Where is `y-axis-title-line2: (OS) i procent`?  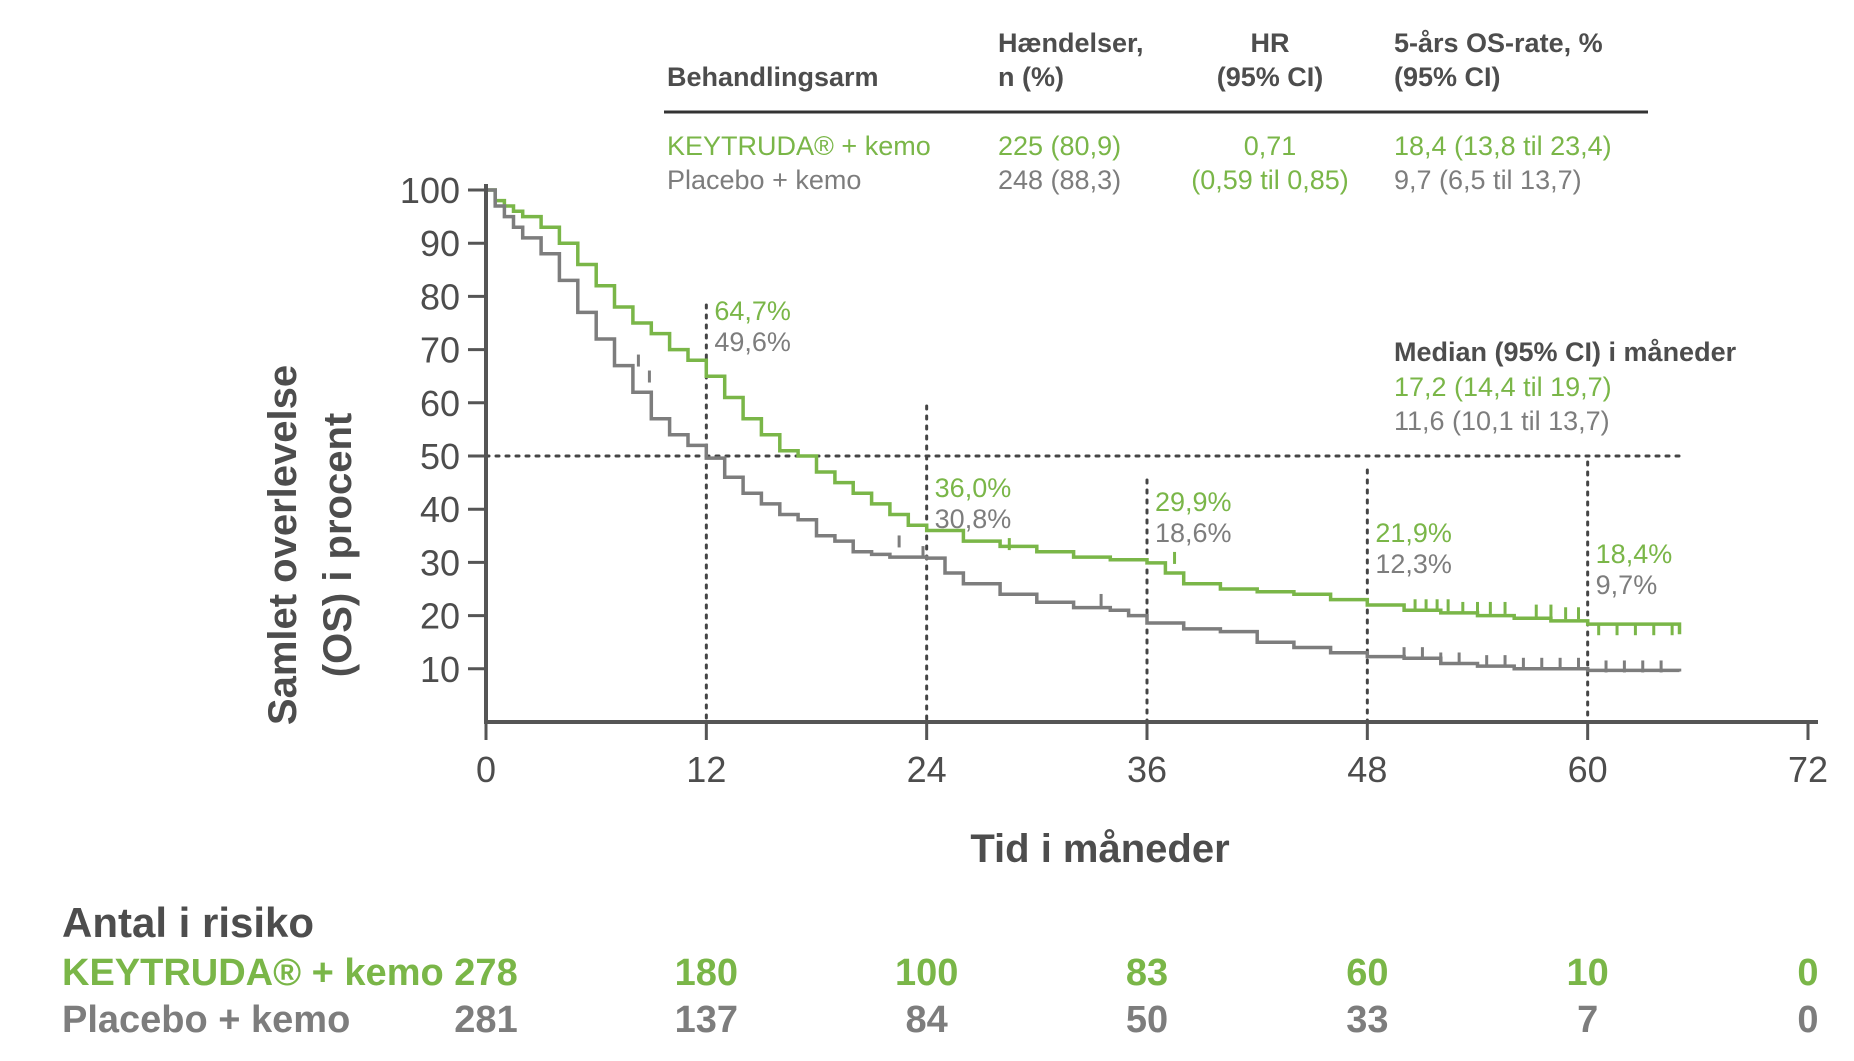 y-axis-title-line2: (OS) i procent is located at coordinates (338, 545).